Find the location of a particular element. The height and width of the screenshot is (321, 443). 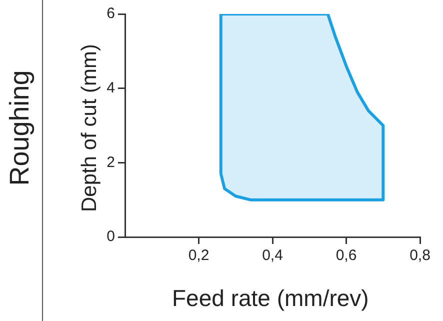

x-tick-label: 0,4 is located at coordinates (272, 255).